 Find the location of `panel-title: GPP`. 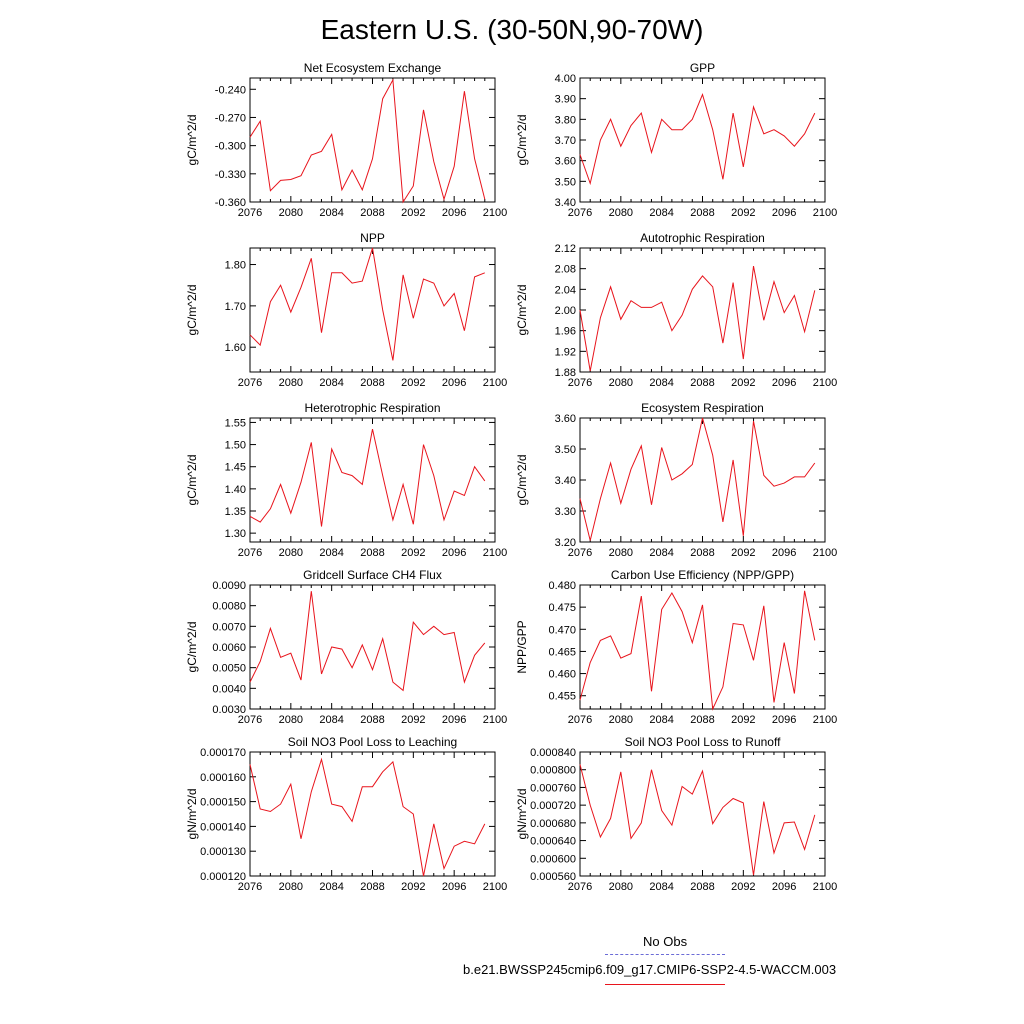

panel-title: GPP is located at coordinates (702, 68).